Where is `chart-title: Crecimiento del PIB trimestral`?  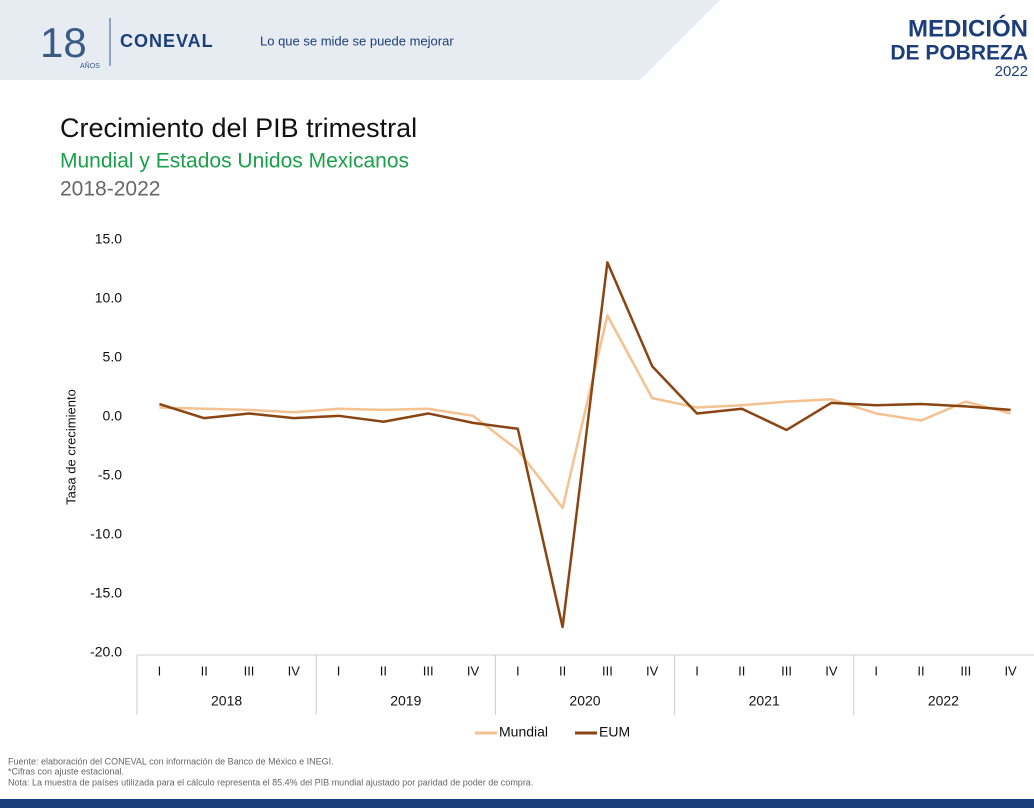
chart-title: Crecimiento del PIB trimestral is located at coordinates (238, 128).